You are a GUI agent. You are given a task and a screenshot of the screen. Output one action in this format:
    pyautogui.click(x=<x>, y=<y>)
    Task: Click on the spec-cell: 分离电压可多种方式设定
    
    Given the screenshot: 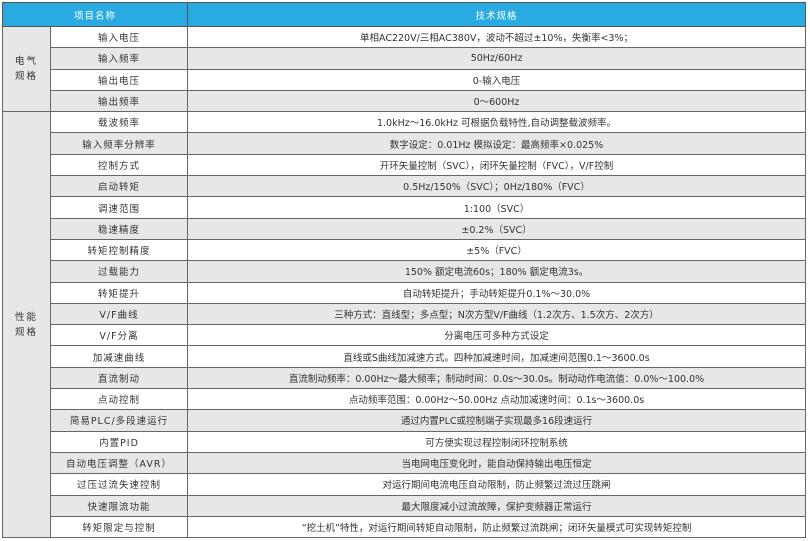 What is the action you would take?
    pyautogui.click(x=496, y=335)
    